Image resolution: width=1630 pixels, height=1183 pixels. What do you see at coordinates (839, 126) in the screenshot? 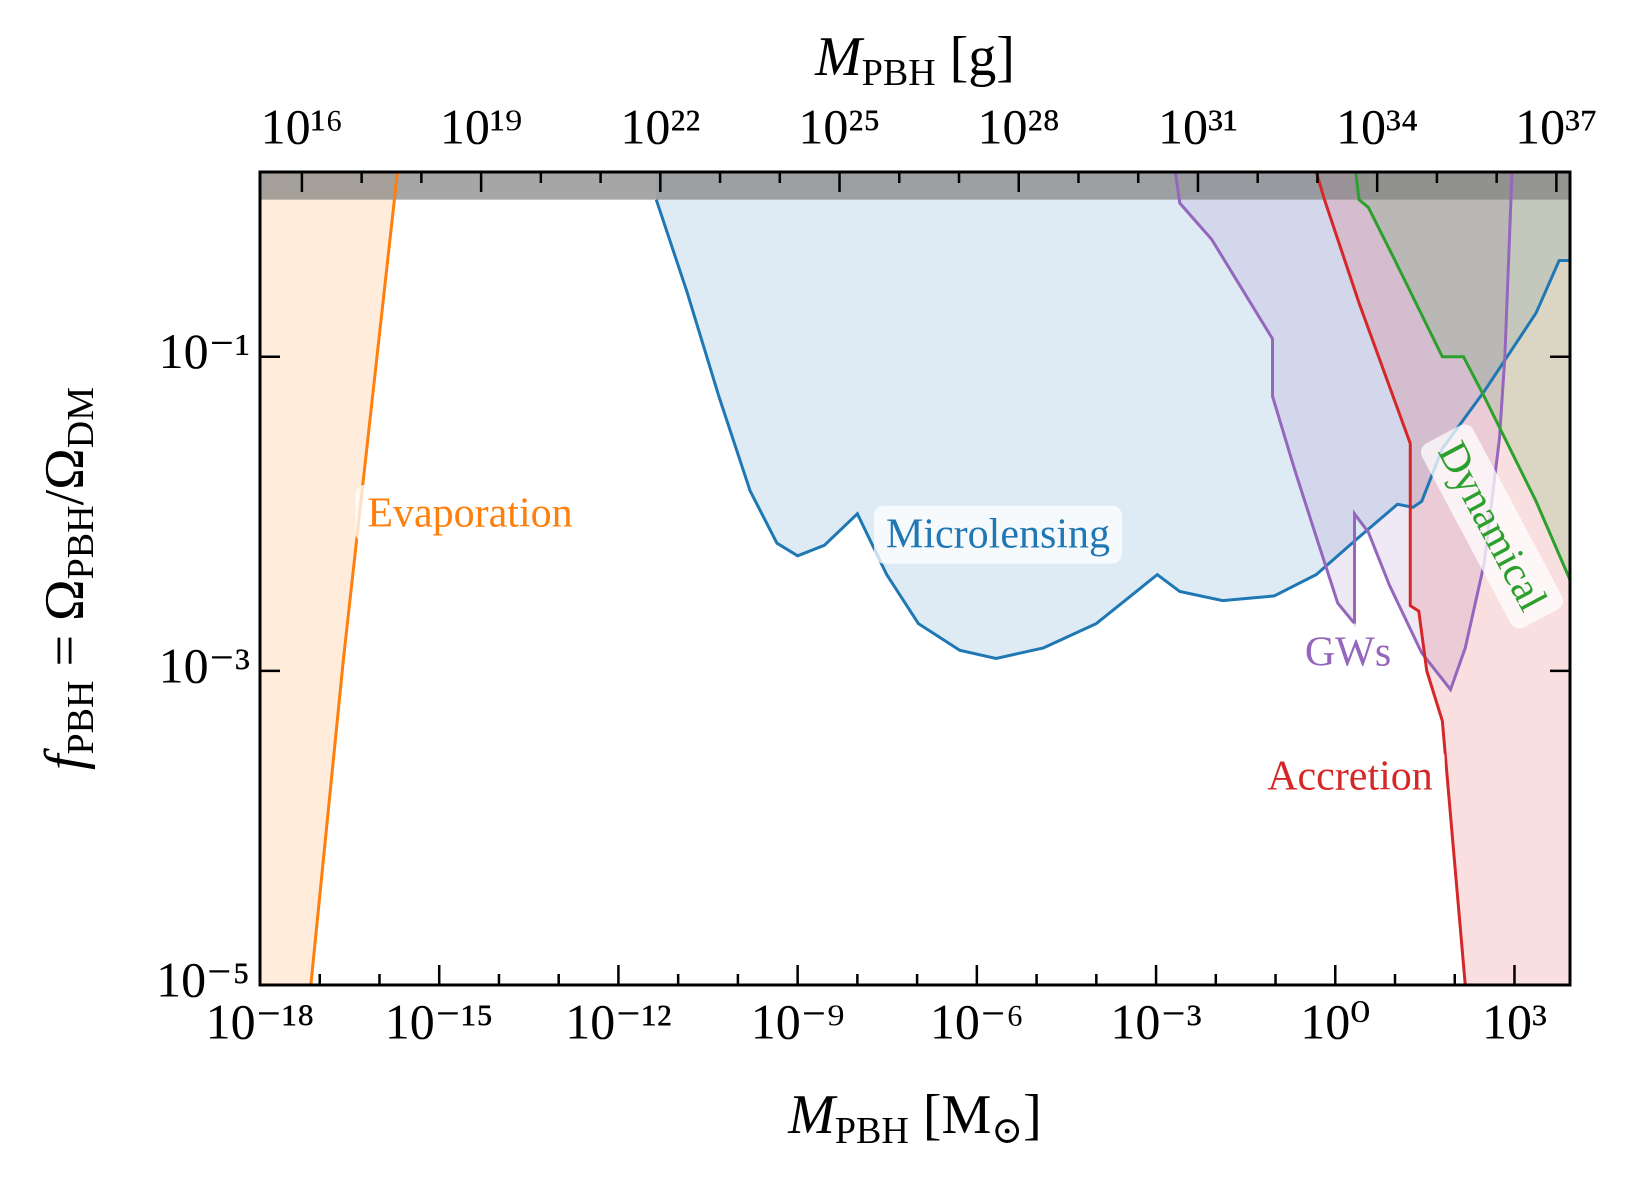
I see `x2-tick-label: 10²⁵` at bounding box center [839, 126].